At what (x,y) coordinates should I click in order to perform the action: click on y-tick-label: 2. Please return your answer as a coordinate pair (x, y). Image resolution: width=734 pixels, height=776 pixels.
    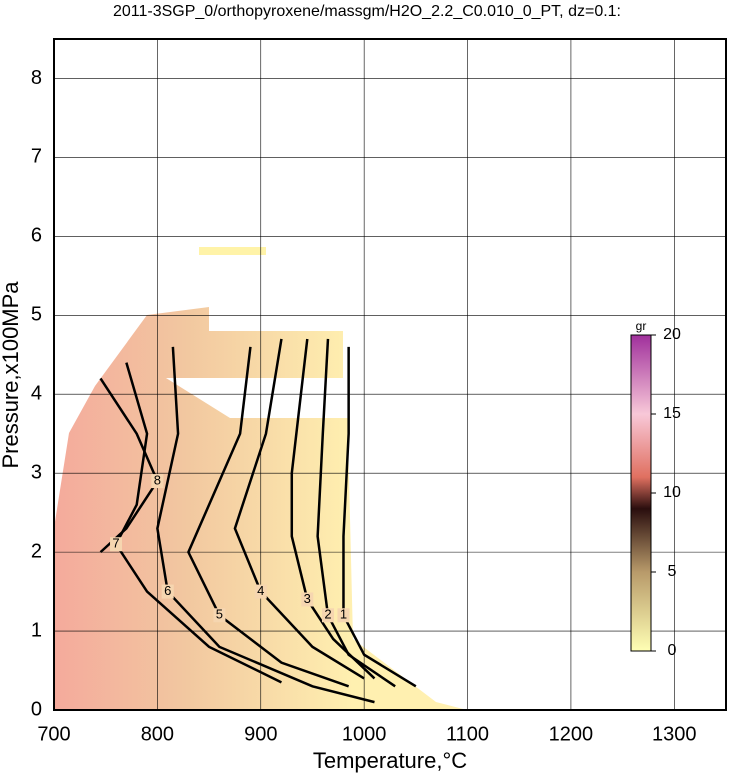
    Looking at the image, I should click on (36, 551).